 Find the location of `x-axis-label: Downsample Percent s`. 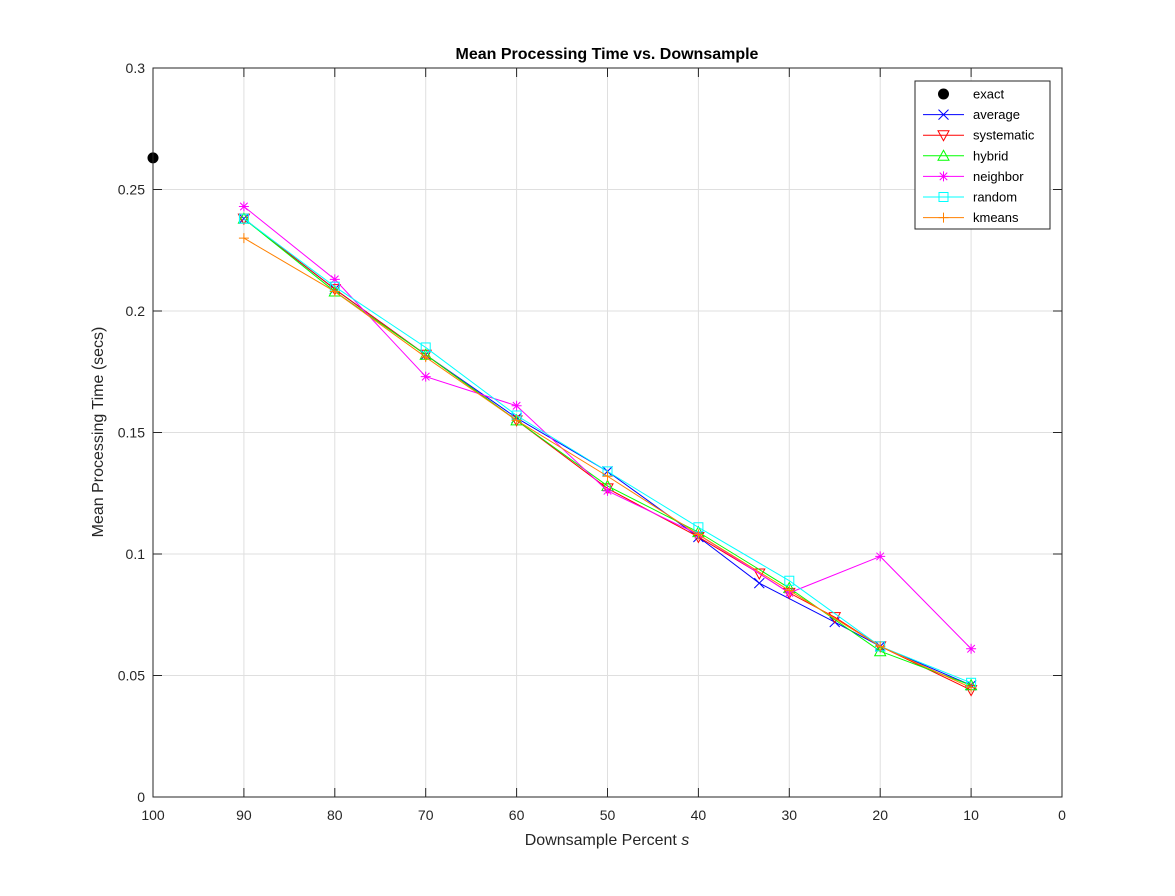

x-axis-label: Downsample Percent s is located at coordinates (607, 840).